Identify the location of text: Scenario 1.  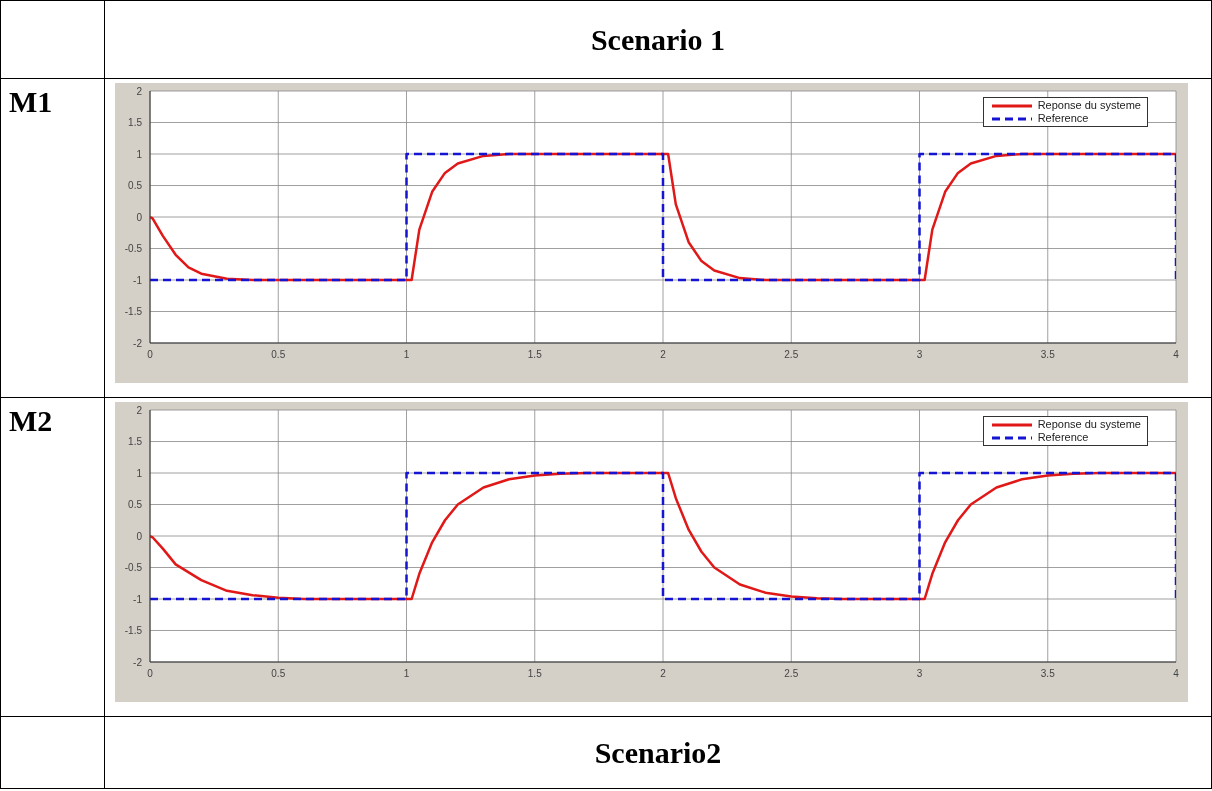
(658, 39).